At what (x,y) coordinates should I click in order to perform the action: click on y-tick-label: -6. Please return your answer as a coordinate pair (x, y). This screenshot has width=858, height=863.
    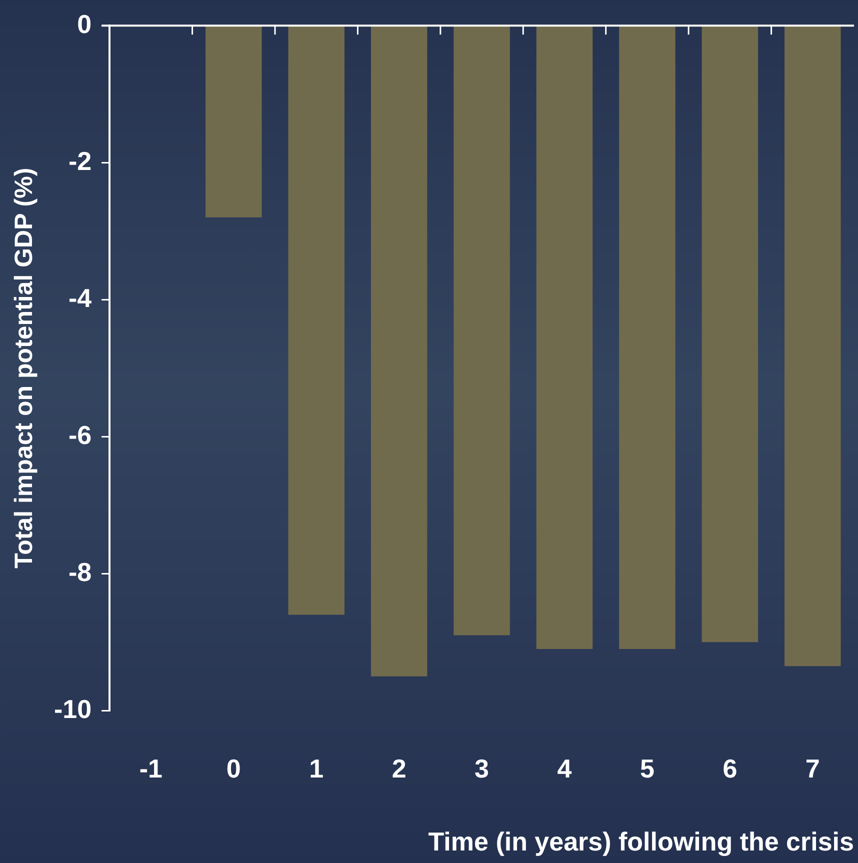
    Looking at the image, I should click on (80, 435).